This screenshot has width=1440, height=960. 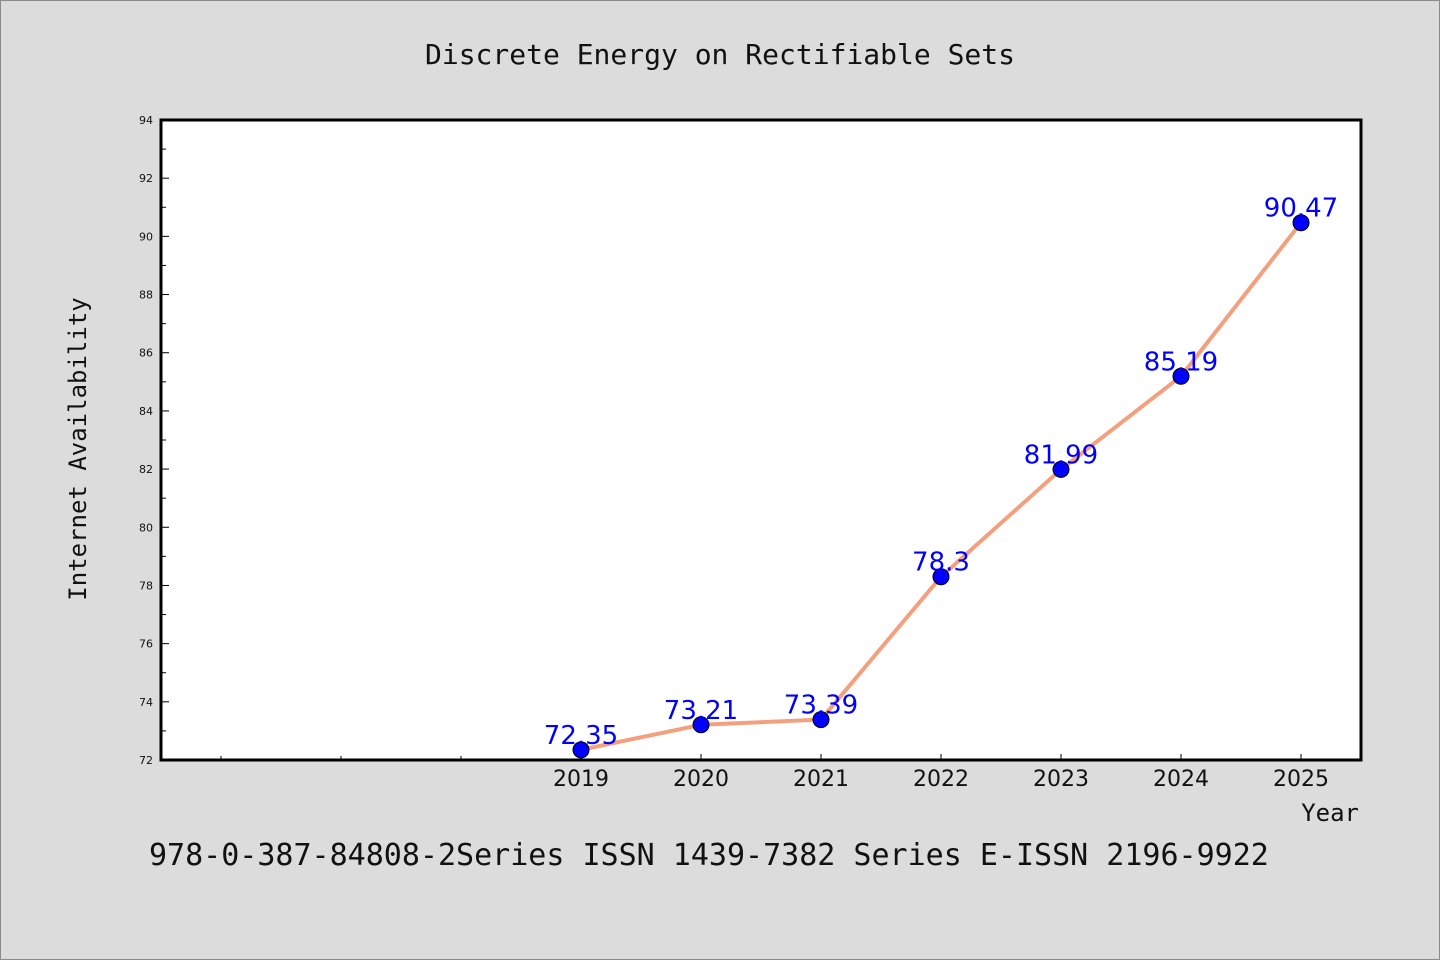 What do you see at coordinates (1181, 362) in the screenshot?
I see `data-label: 85.19` at bounding box center [1181, 362].